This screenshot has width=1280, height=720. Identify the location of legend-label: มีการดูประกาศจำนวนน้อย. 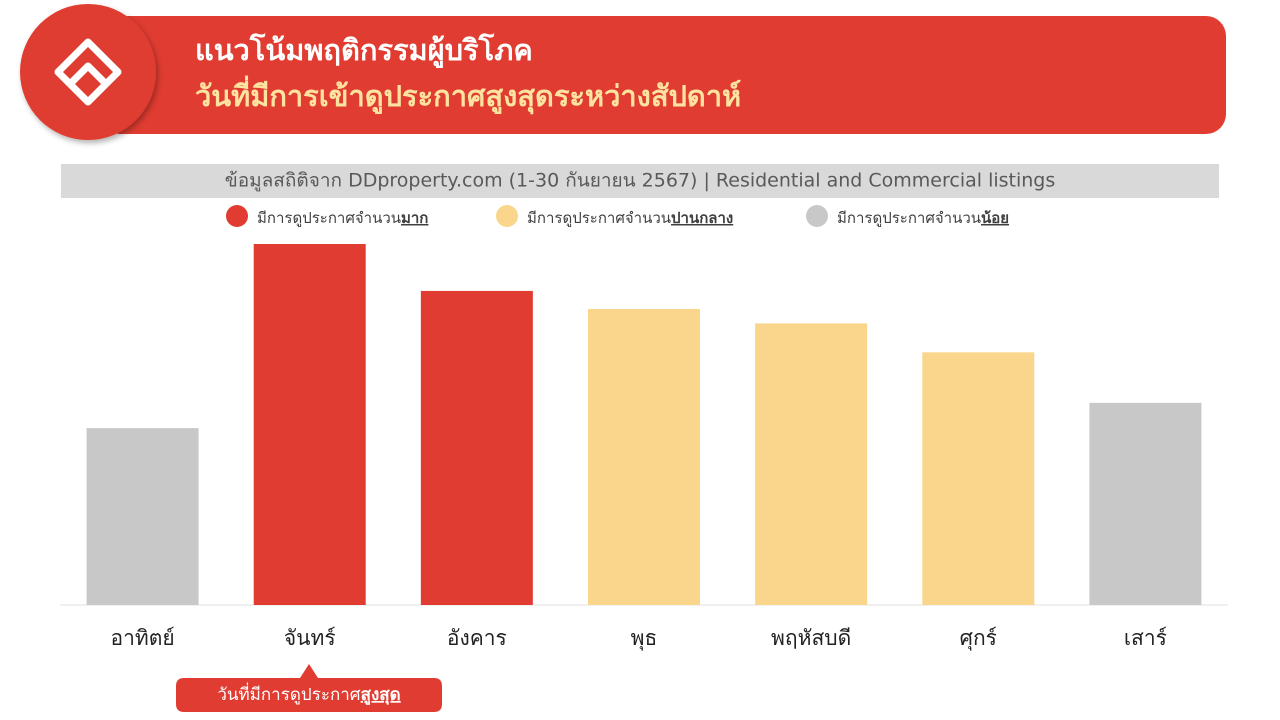
(923, 218).